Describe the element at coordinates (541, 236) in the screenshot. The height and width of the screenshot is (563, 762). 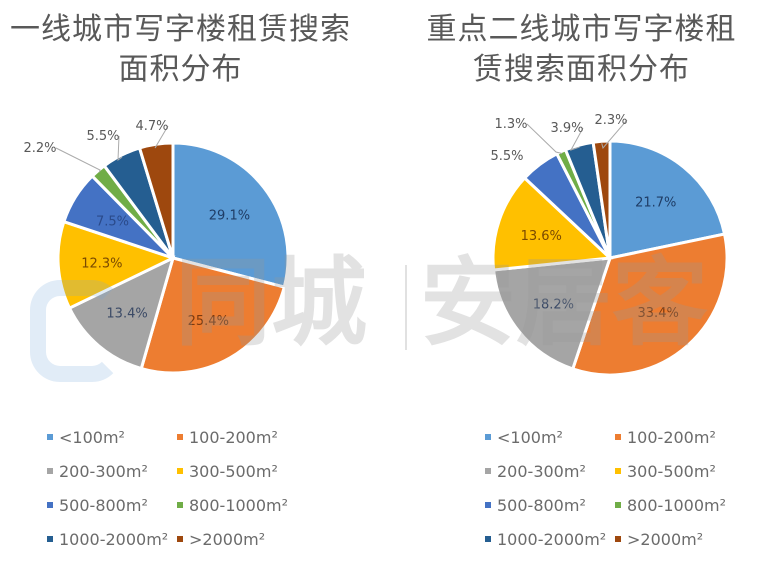
I see `slice-label: 13.6%` at that location.